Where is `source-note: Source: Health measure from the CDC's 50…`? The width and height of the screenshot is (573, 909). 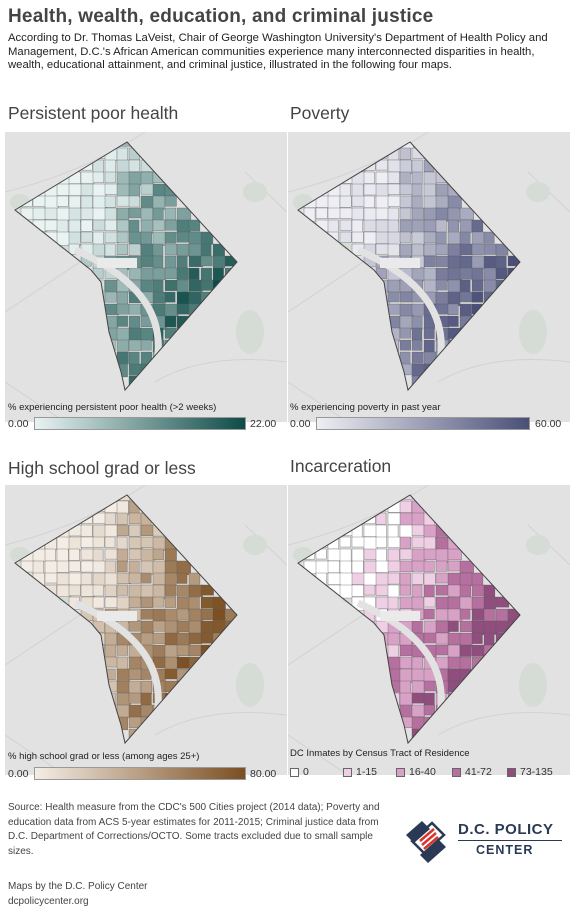
source-note: Source: Health measure from the CDC's 50… is located at coordinates (194, 829).